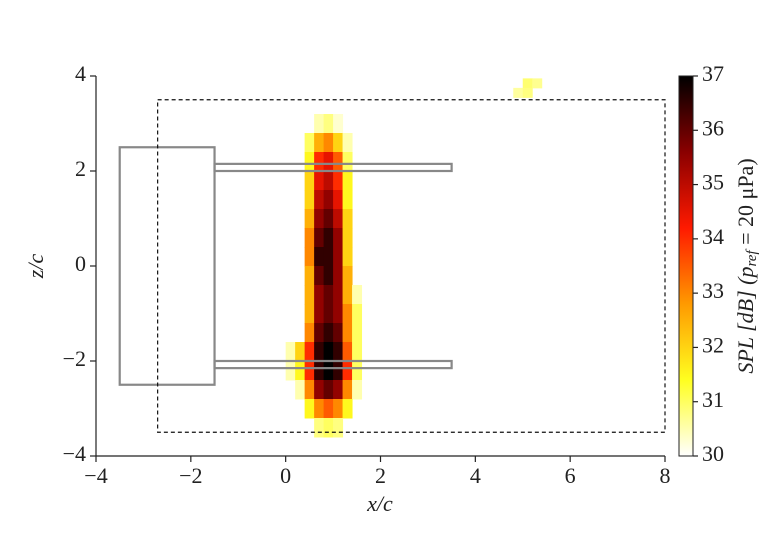 The height and width of the screenshot is (533, 768). I want to click on x-tick-label: 0, so click(285, 475).